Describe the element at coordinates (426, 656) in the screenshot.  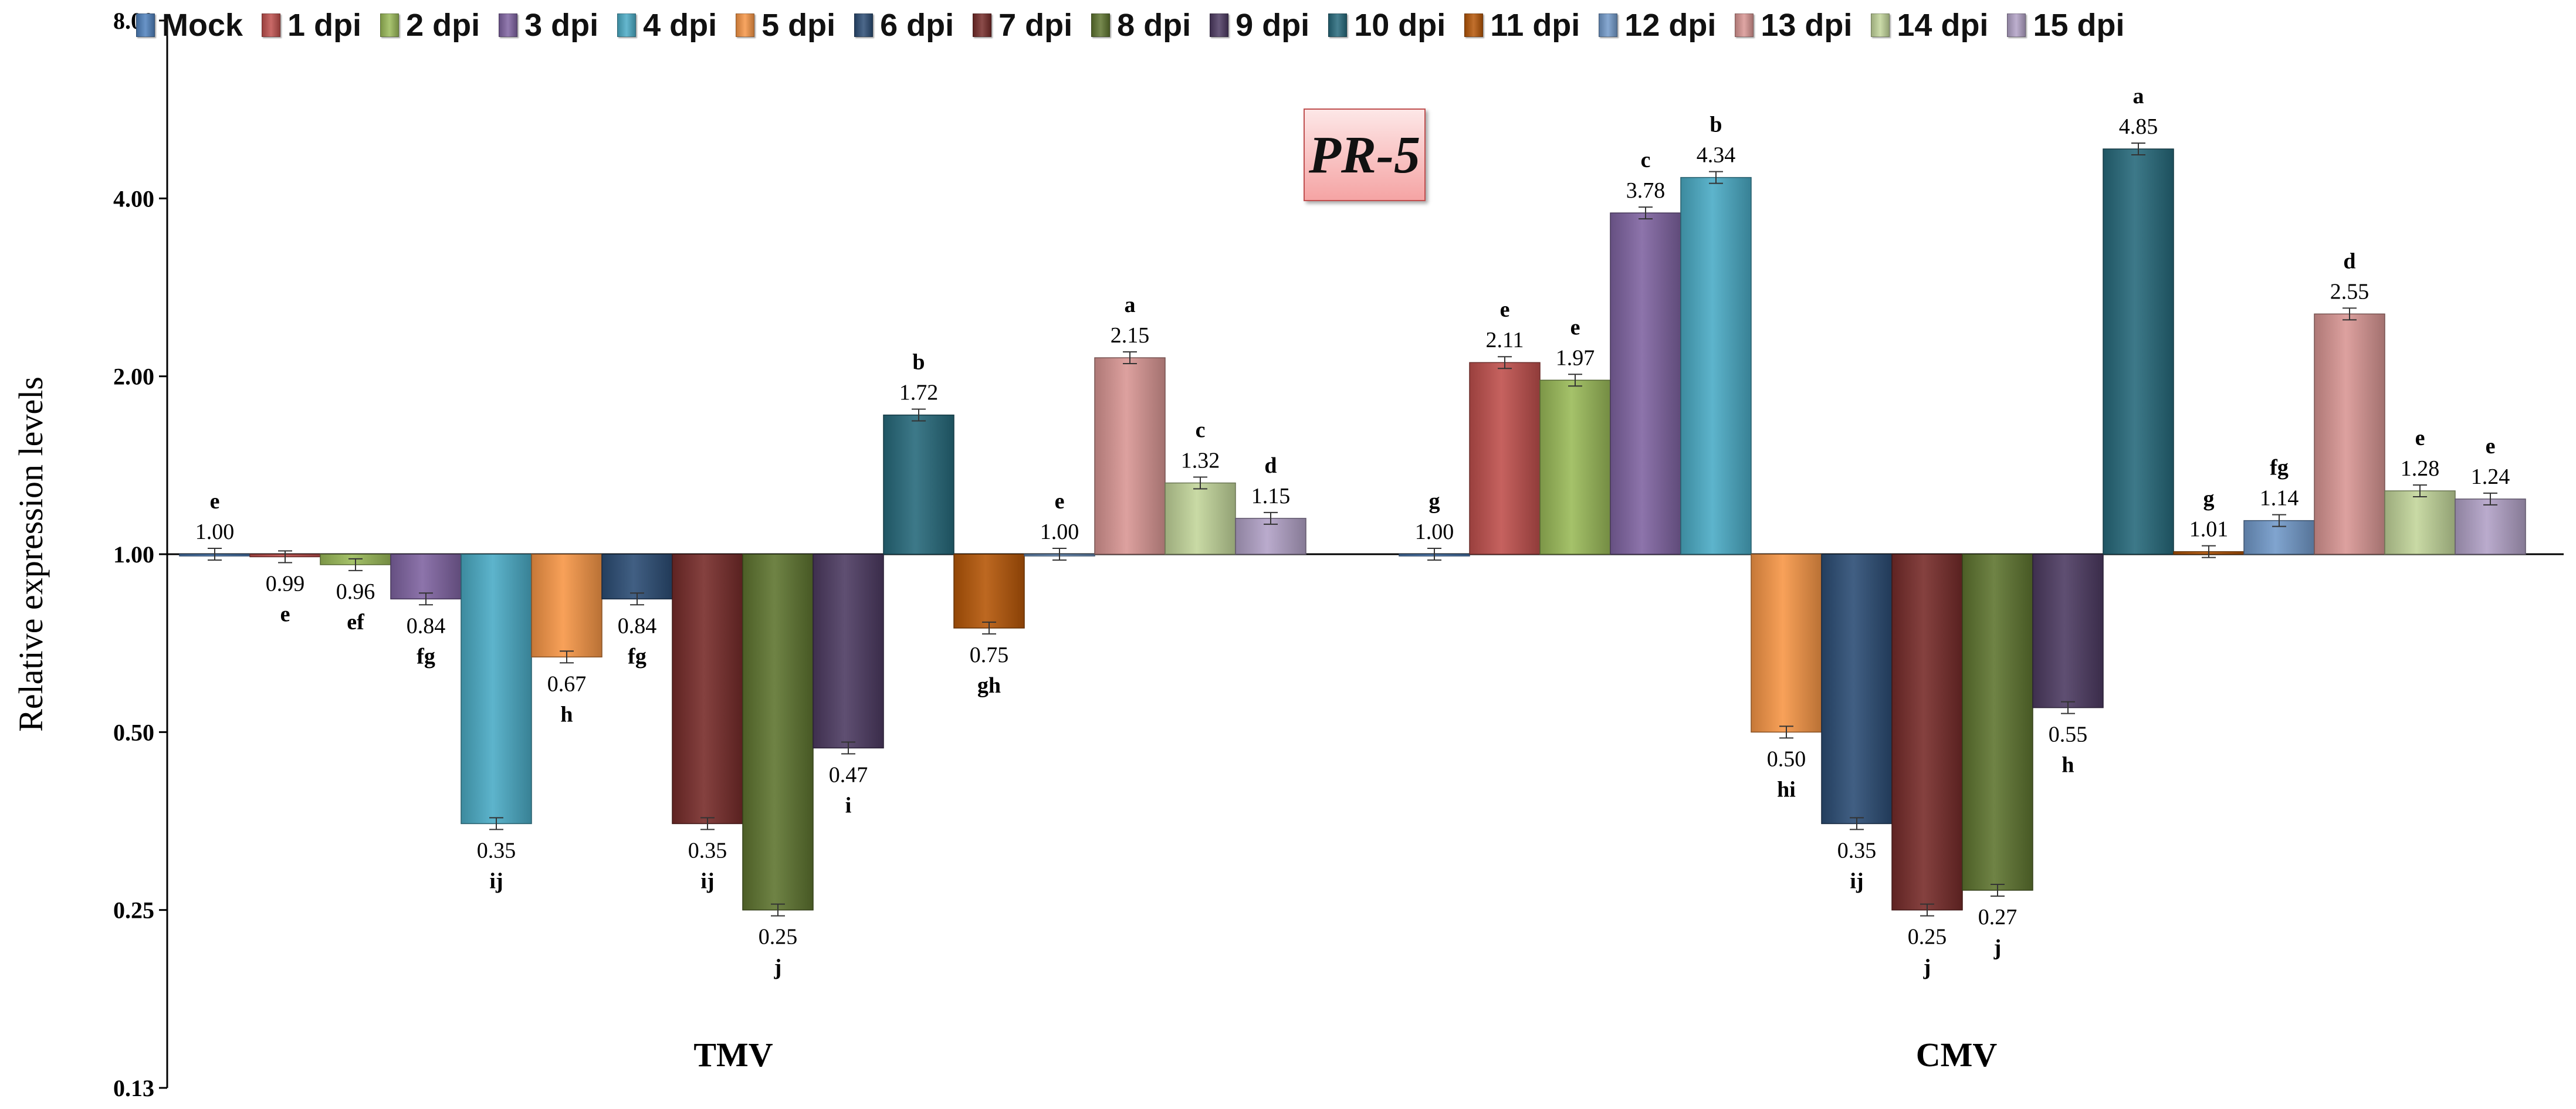
I see `significance-label: fg` at that location.